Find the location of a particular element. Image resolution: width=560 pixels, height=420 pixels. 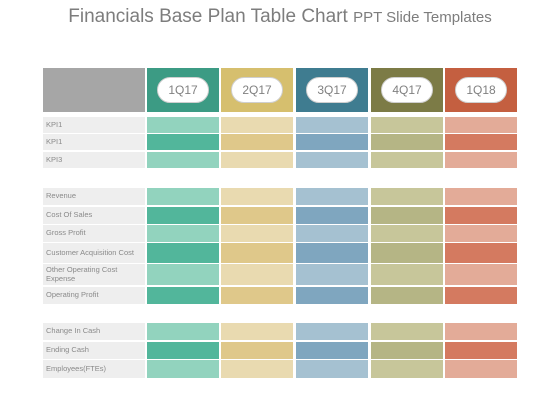

row-label: Cost Of Sales is located at coordinates (94, 215).